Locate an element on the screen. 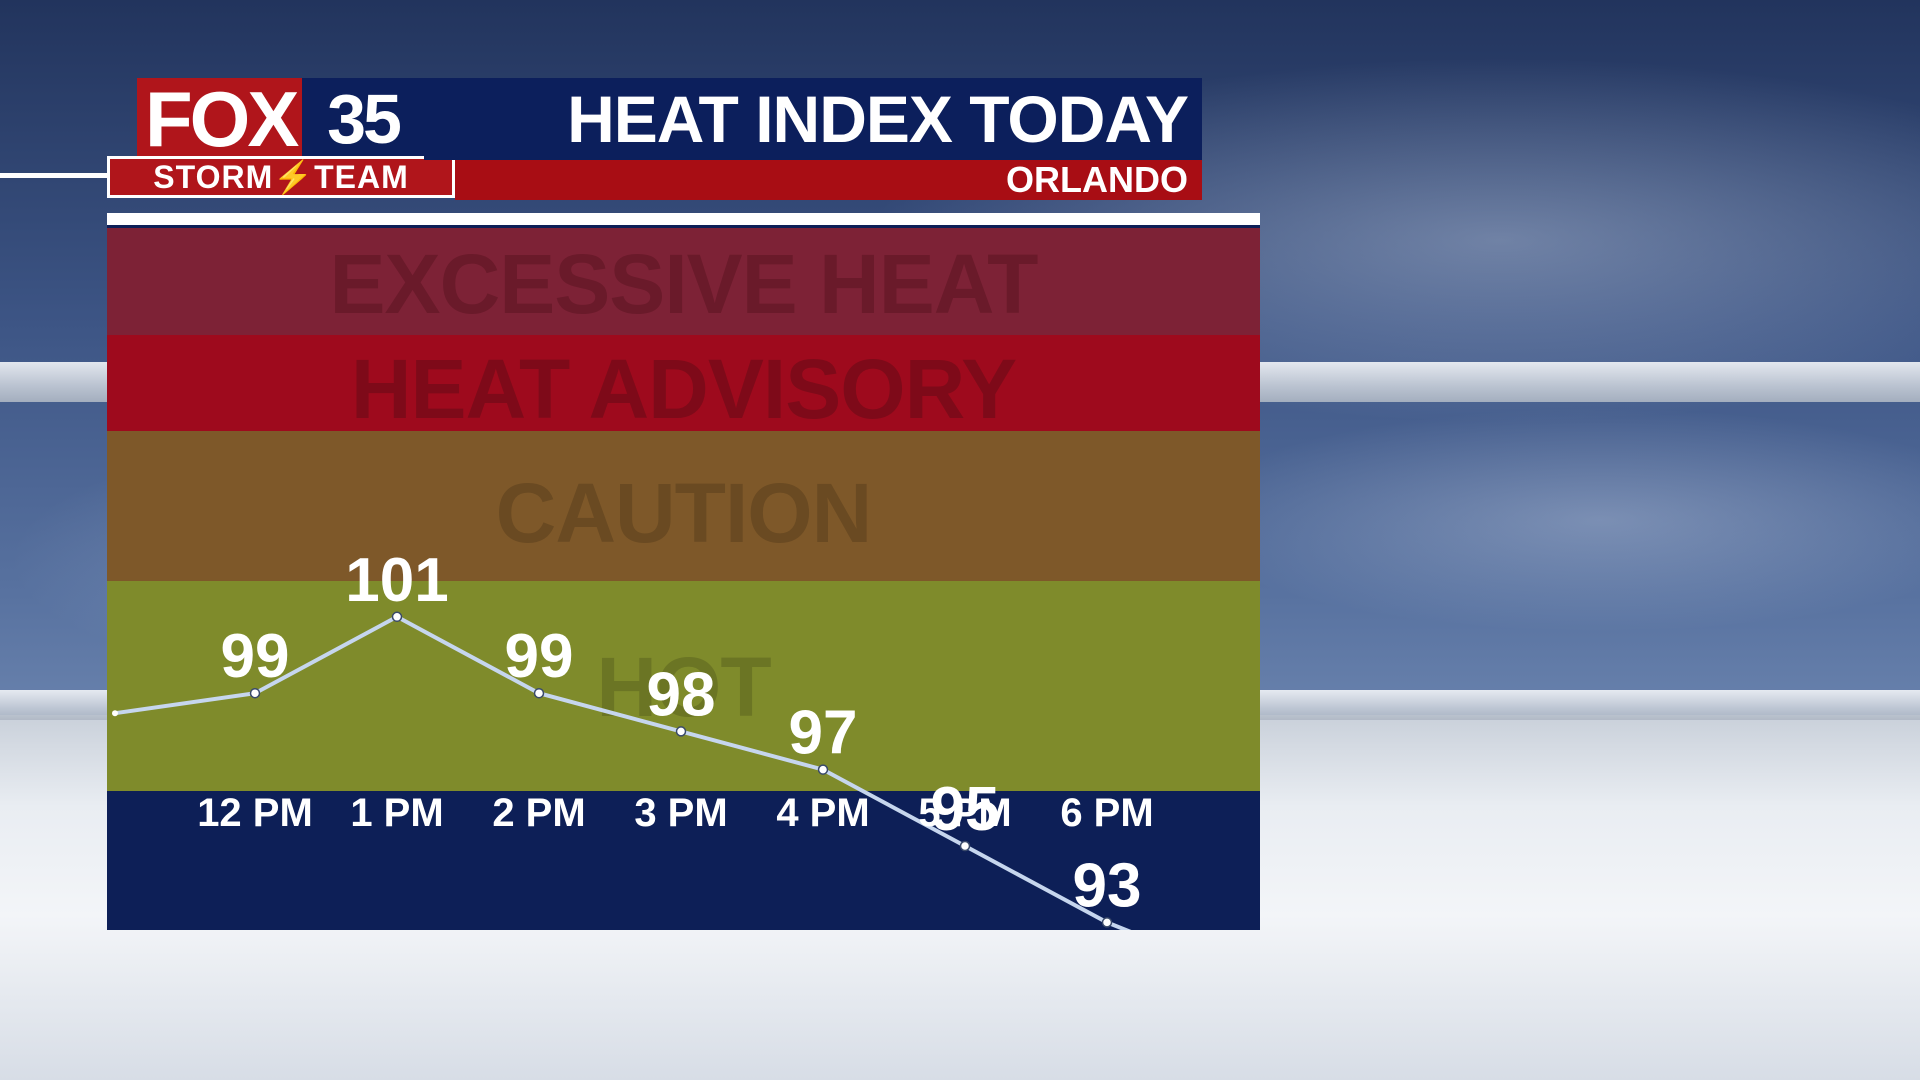  x-tick-label: 6 PM is located at coordinates (1106, 813).